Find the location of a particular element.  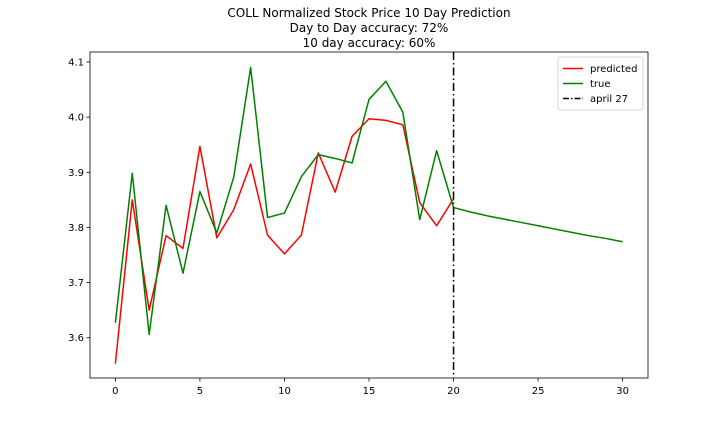

y-tick-label: 3.8 is located at coordinates (76, 228).